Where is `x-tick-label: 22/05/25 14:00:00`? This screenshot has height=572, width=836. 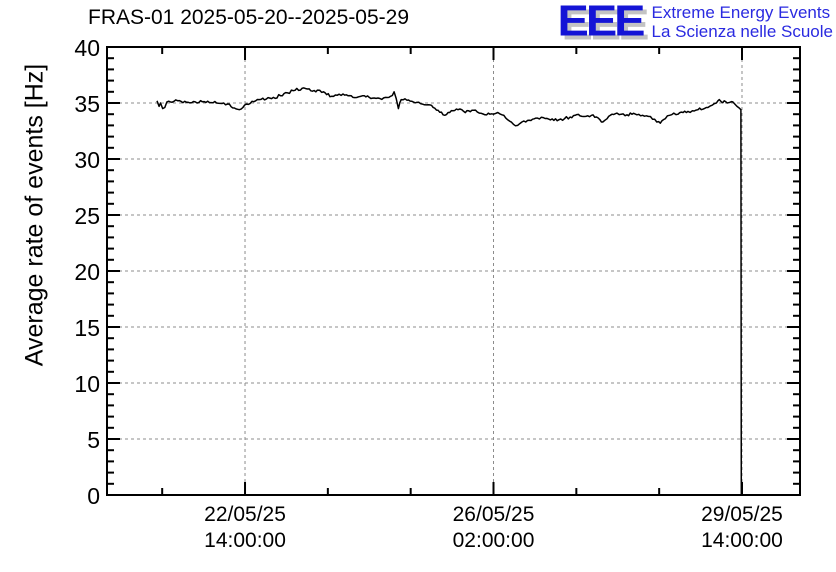 x-tick-label: 22/05/25 14:00:00 is located at coordinates (245, 527).